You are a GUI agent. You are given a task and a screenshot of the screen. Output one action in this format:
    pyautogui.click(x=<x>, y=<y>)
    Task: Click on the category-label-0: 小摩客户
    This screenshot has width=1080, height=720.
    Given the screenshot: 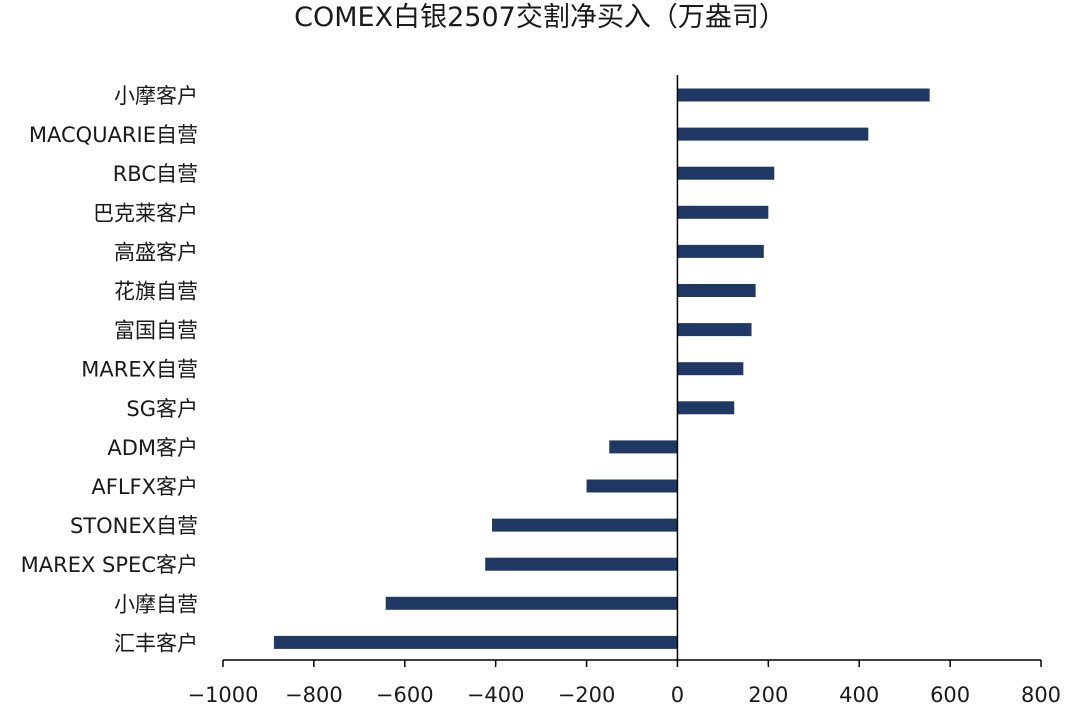 What is the action you would take?
    pyautogui.click(x=156, y=96)
    